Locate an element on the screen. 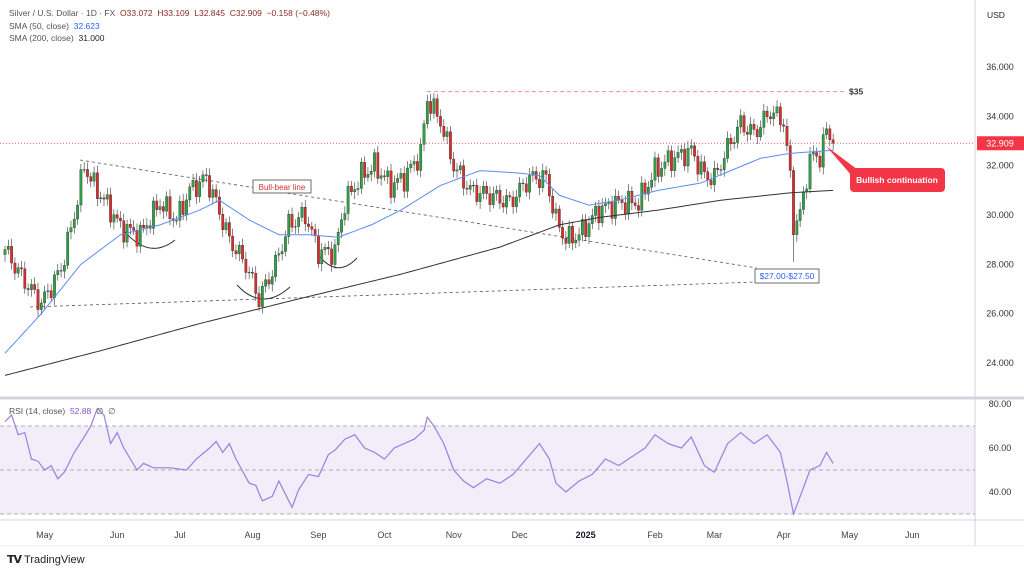 The height and width of the screenshot is (573, 1024). tradingview-logo: TV TradingView is located at coordinates (46, 559).